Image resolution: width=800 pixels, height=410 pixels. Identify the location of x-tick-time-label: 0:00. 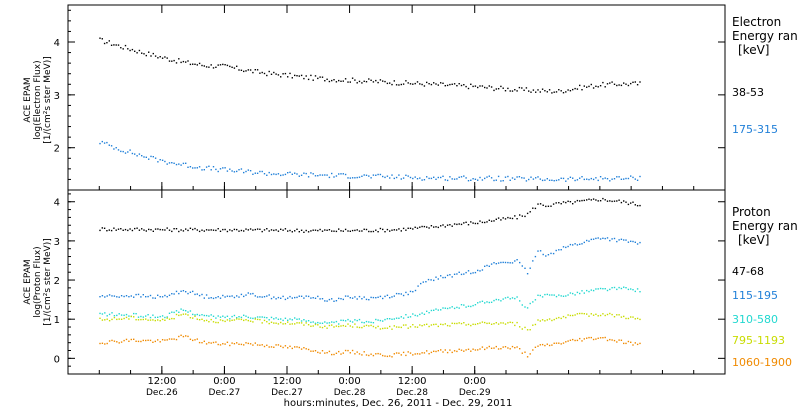
(224, 381).